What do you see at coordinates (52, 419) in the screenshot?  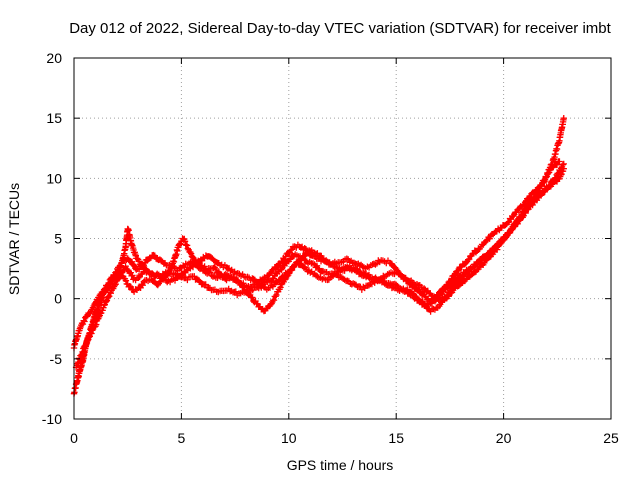 I see `y-tick-label: -10` at bounding box center [52, 419].